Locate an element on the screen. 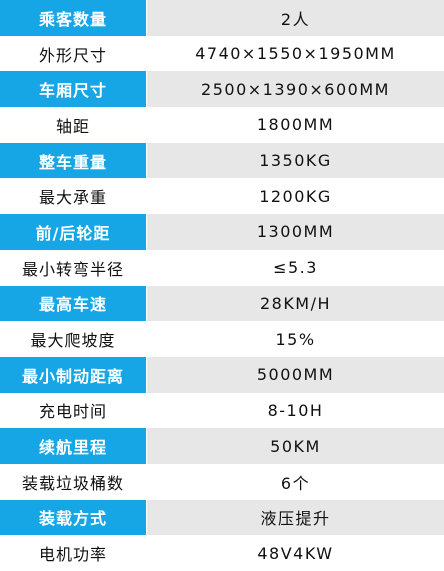 The width and height of the screenshot is (444, 571). spec-row-max-gradeability: 最大爬坡度 15% is located at coordinates (222, 339).